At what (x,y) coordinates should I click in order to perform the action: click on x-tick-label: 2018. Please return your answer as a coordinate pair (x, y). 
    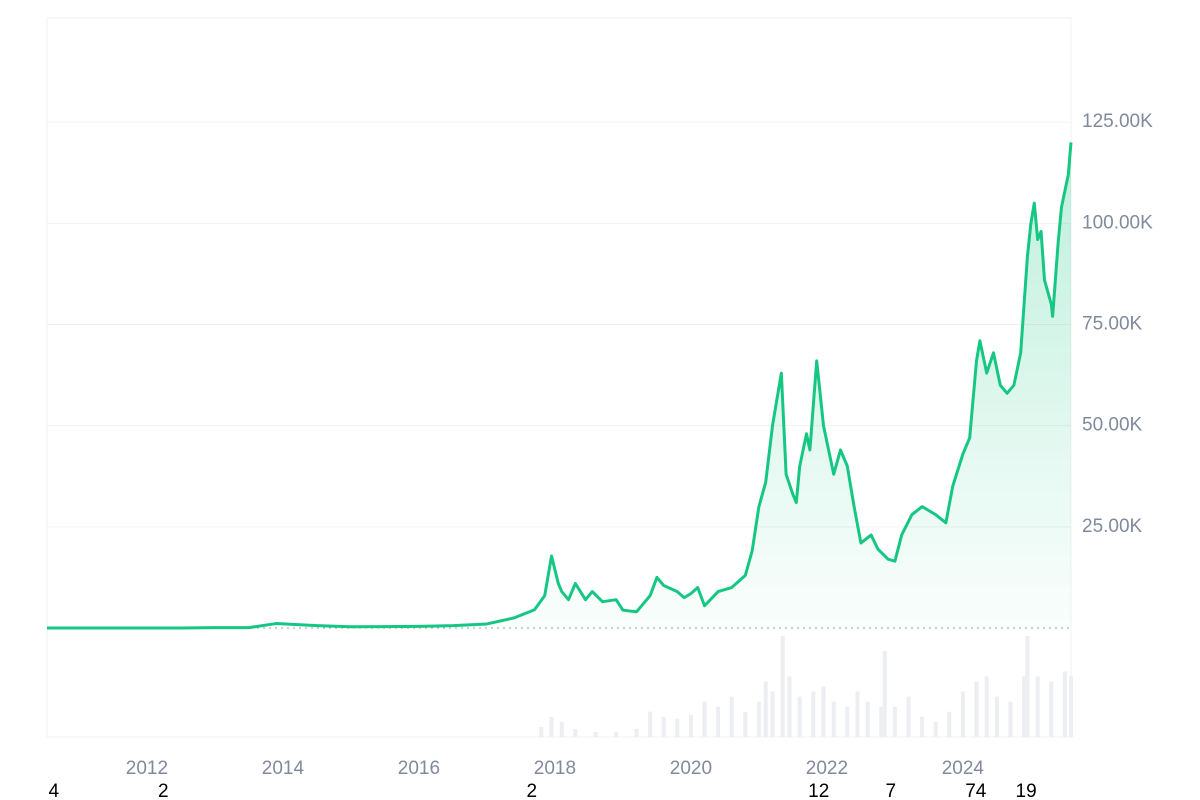
    Looking at the image, I should click on (555, 768).